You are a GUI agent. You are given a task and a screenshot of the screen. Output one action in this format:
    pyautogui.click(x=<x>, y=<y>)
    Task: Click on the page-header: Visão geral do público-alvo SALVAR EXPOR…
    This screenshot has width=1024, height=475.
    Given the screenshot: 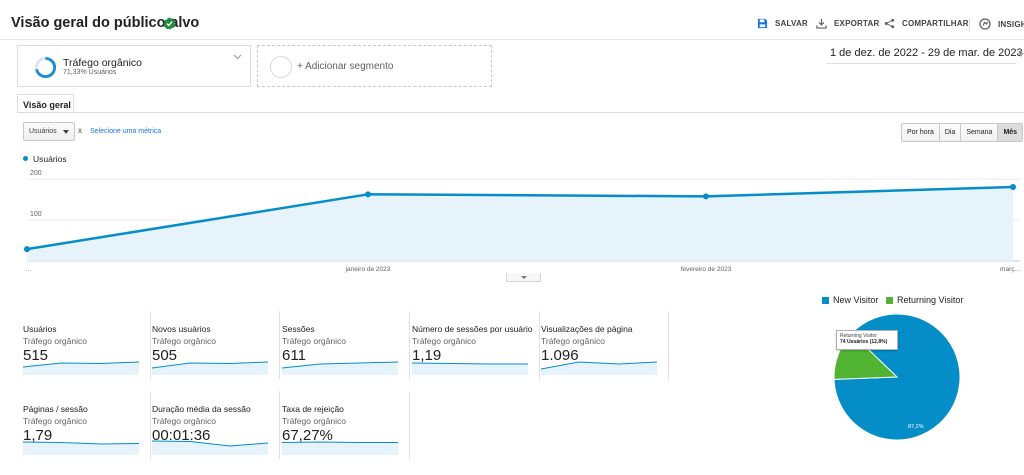 What is the action you would take?
    pyautogui.click(x=512, y=20)
    